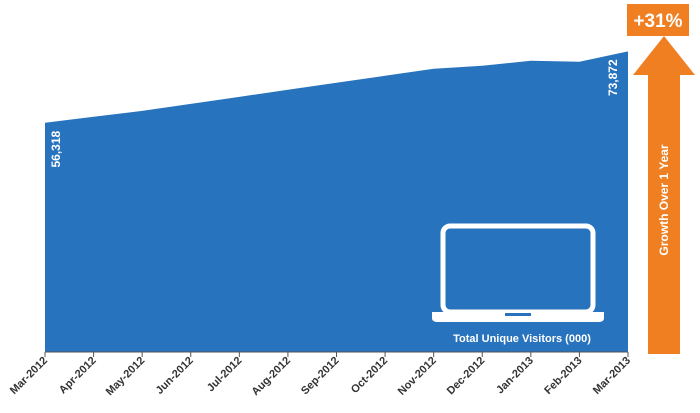  What do you see at coordinates (175, 376) in the screenshot?
I see `x-tick-label: Jun-2012` at bounding box center [175, 376].